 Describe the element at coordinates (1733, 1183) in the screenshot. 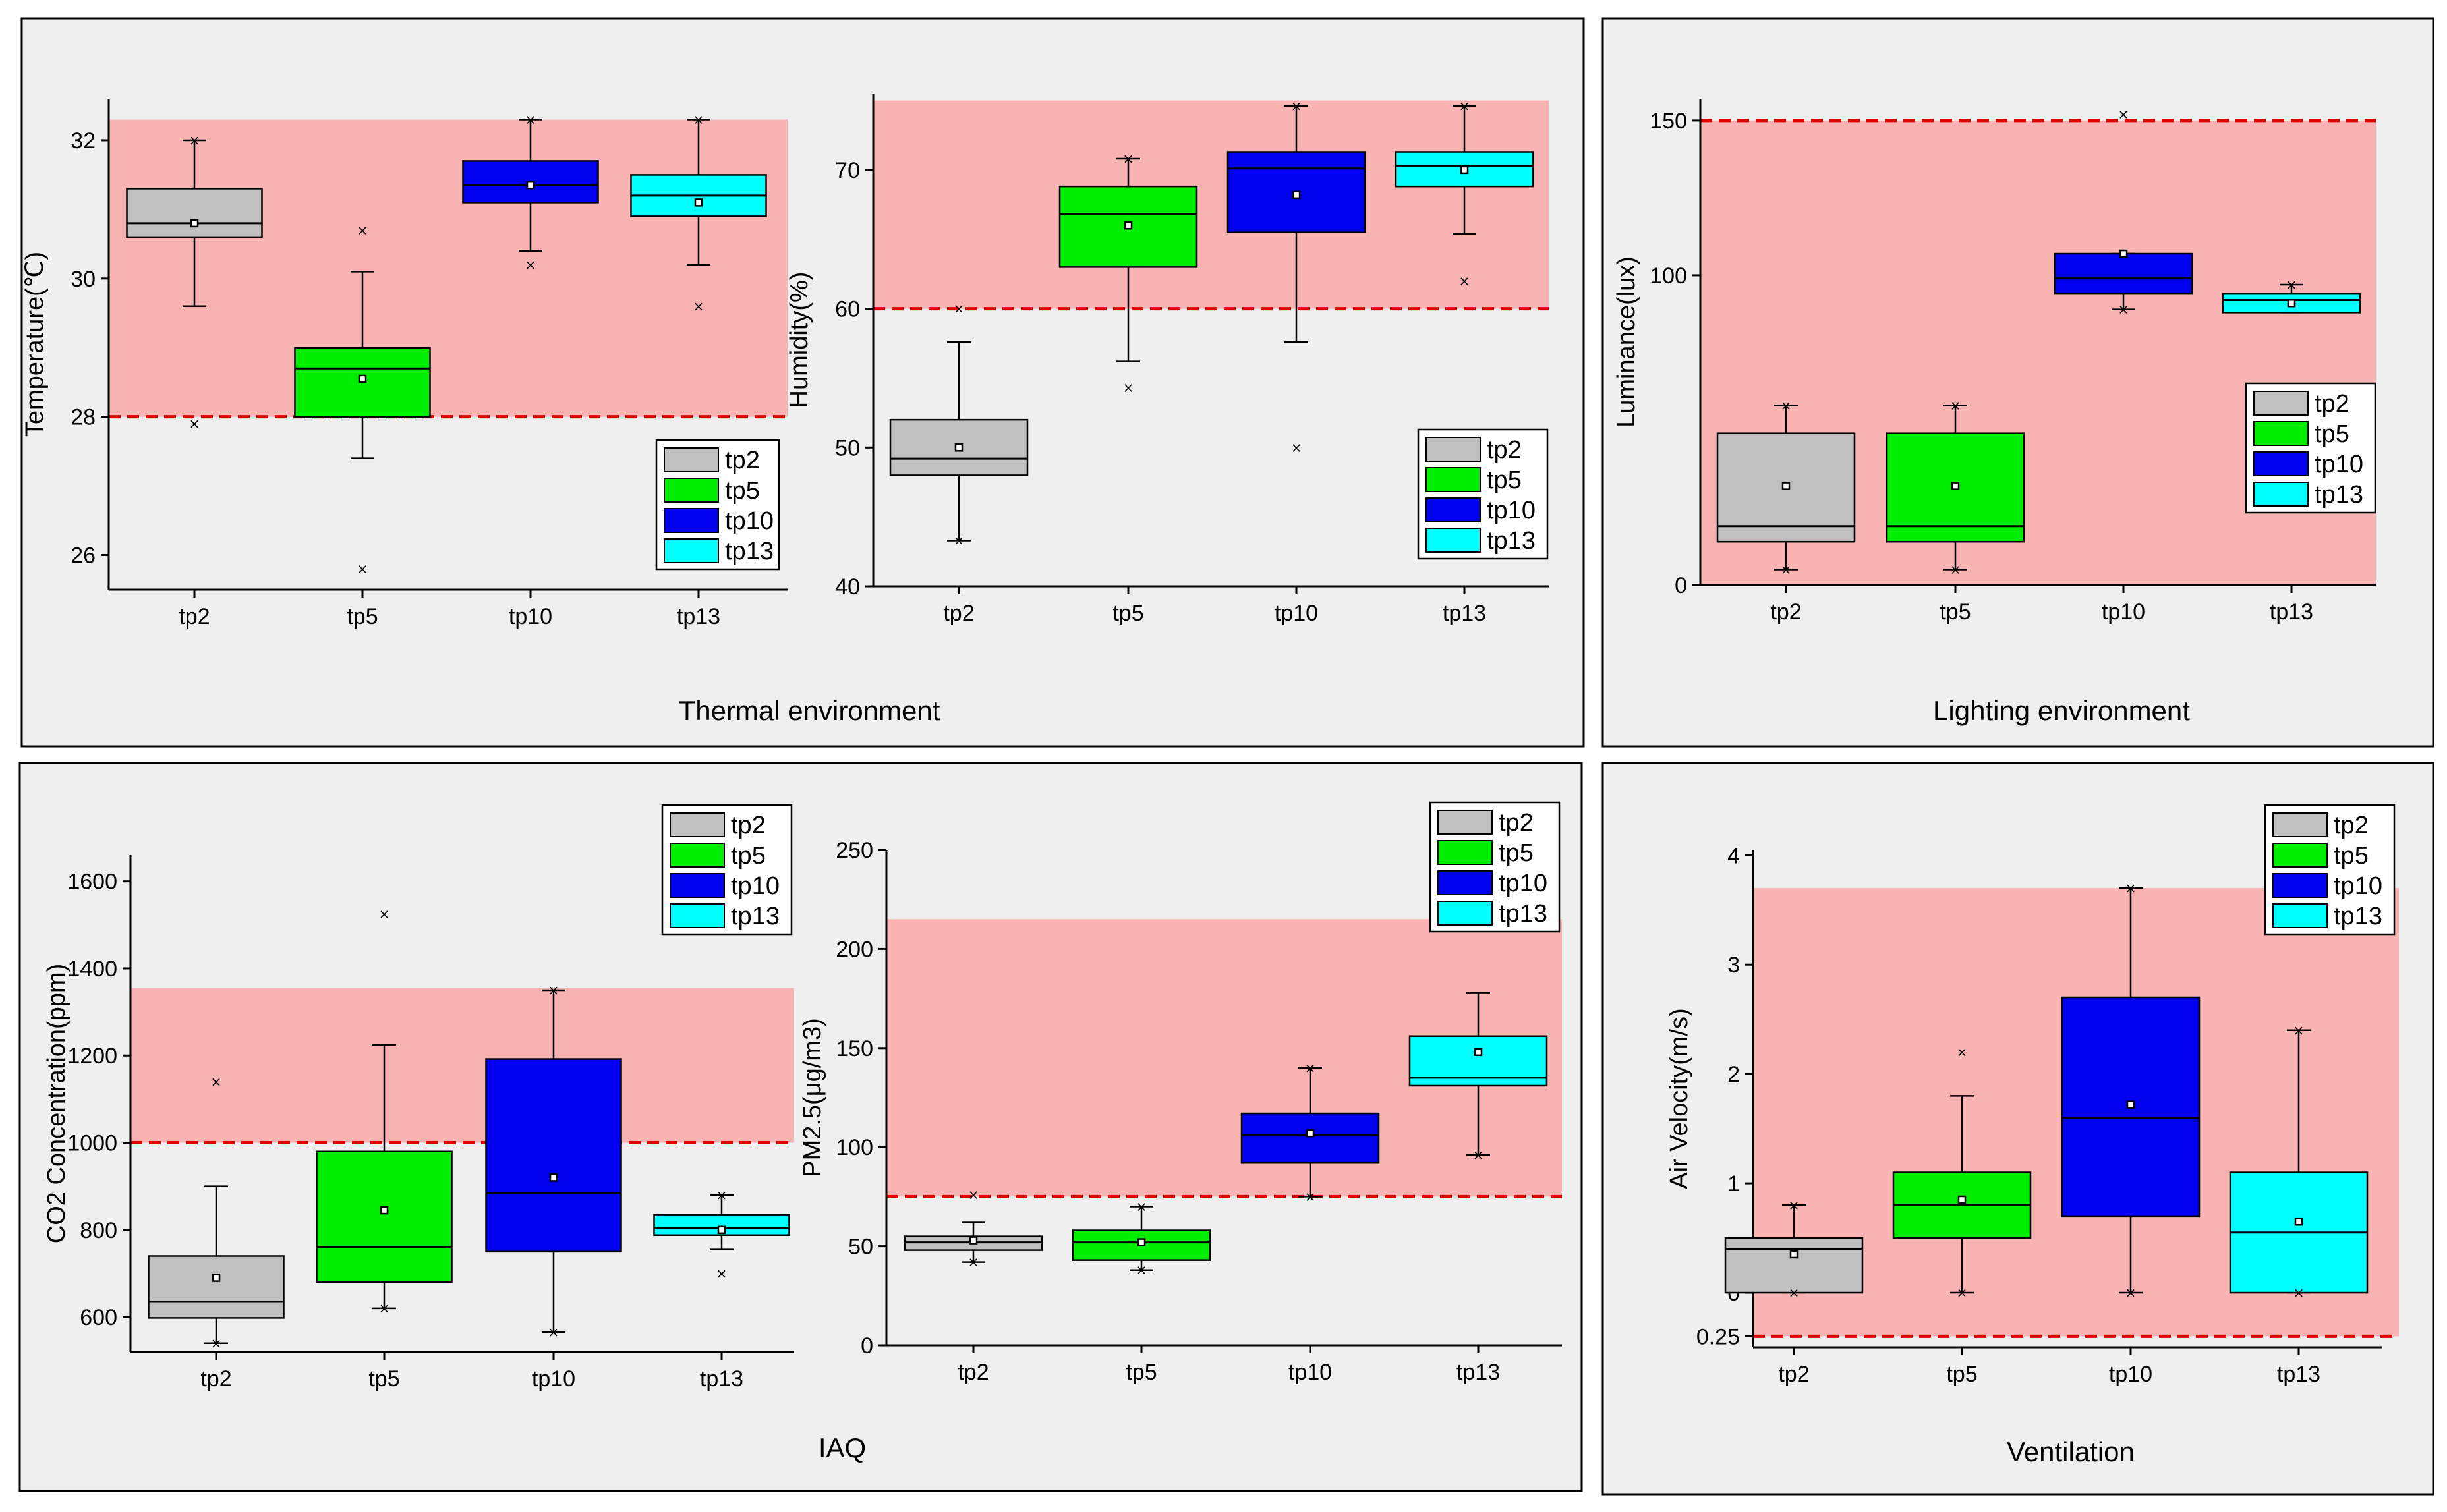

I see `y-tick-label: 1` at that location.